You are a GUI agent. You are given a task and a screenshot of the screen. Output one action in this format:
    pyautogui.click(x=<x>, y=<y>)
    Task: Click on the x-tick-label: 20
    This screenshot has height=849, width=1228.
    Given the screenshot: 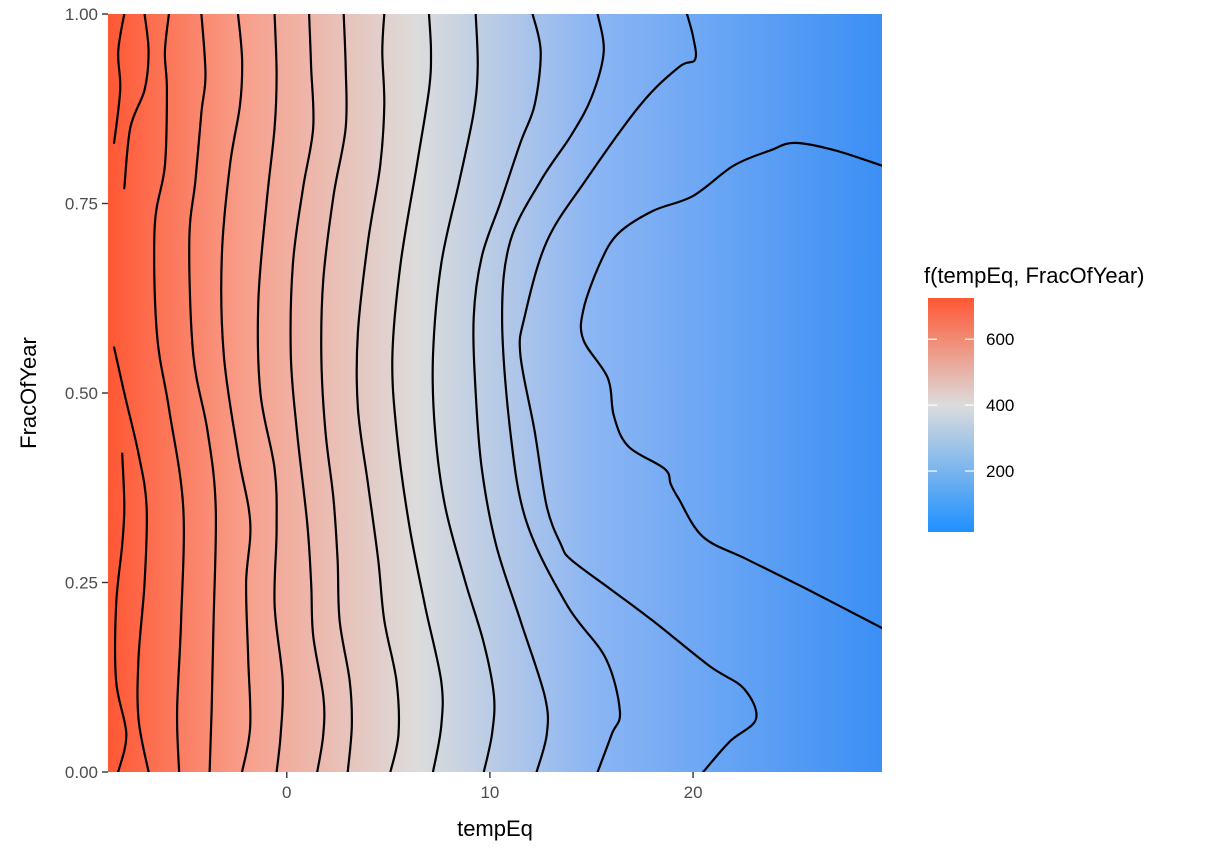 What is the action you would take?
    pyautogui.click(x=693, y=792)
    